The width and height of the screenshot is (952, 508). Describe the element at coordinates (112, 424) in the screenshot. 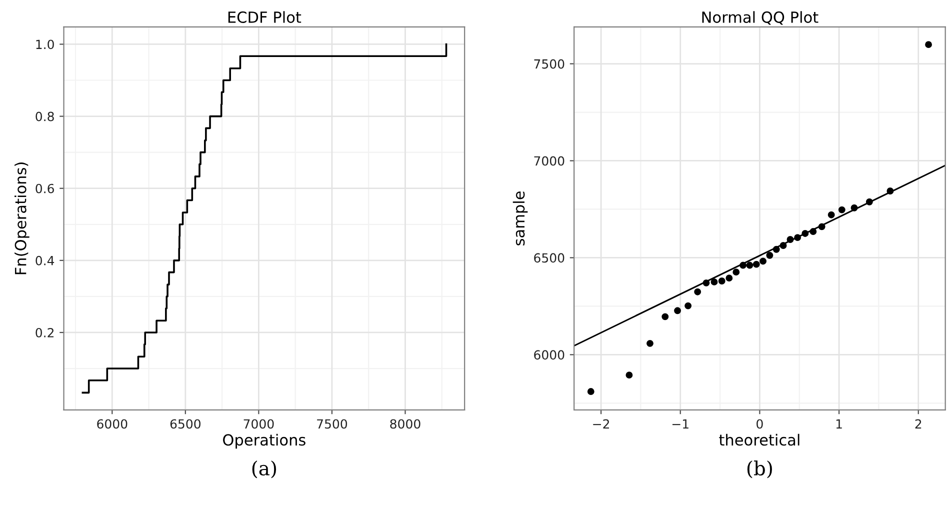

I see `x-tick-label: 6000` at that location.